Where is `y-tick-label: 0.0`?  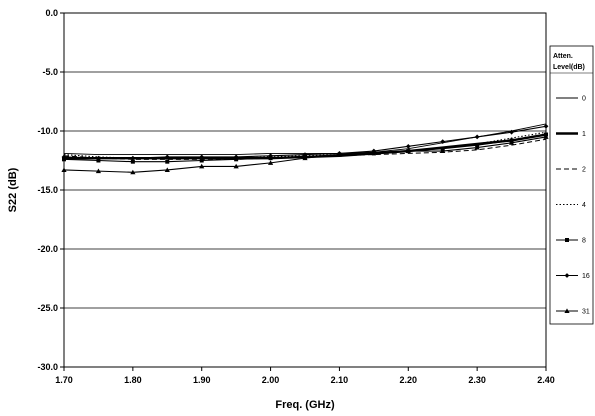 y-tick-label: 0.0 is located at coordinates (51, 13).